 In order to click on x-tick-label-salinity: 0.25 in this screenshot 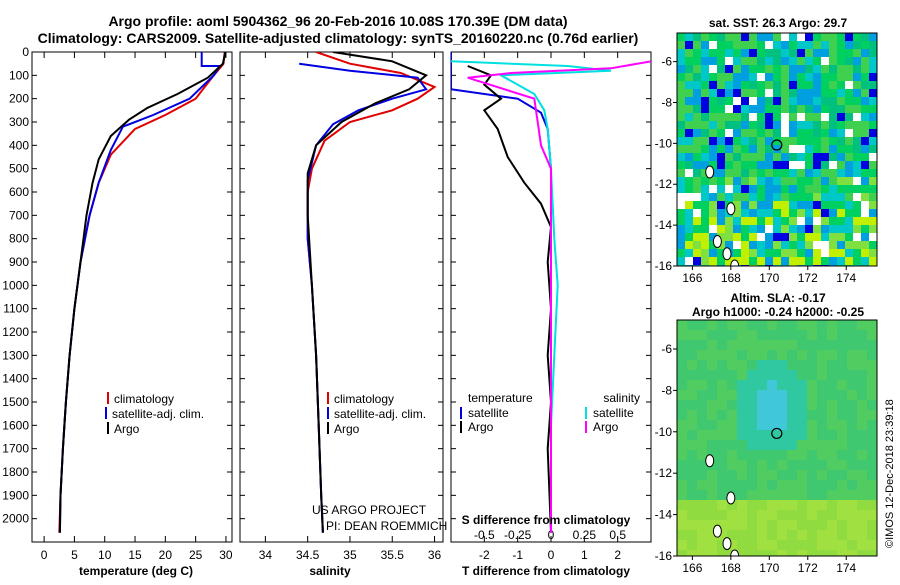, I will do `click(585, 535)`.